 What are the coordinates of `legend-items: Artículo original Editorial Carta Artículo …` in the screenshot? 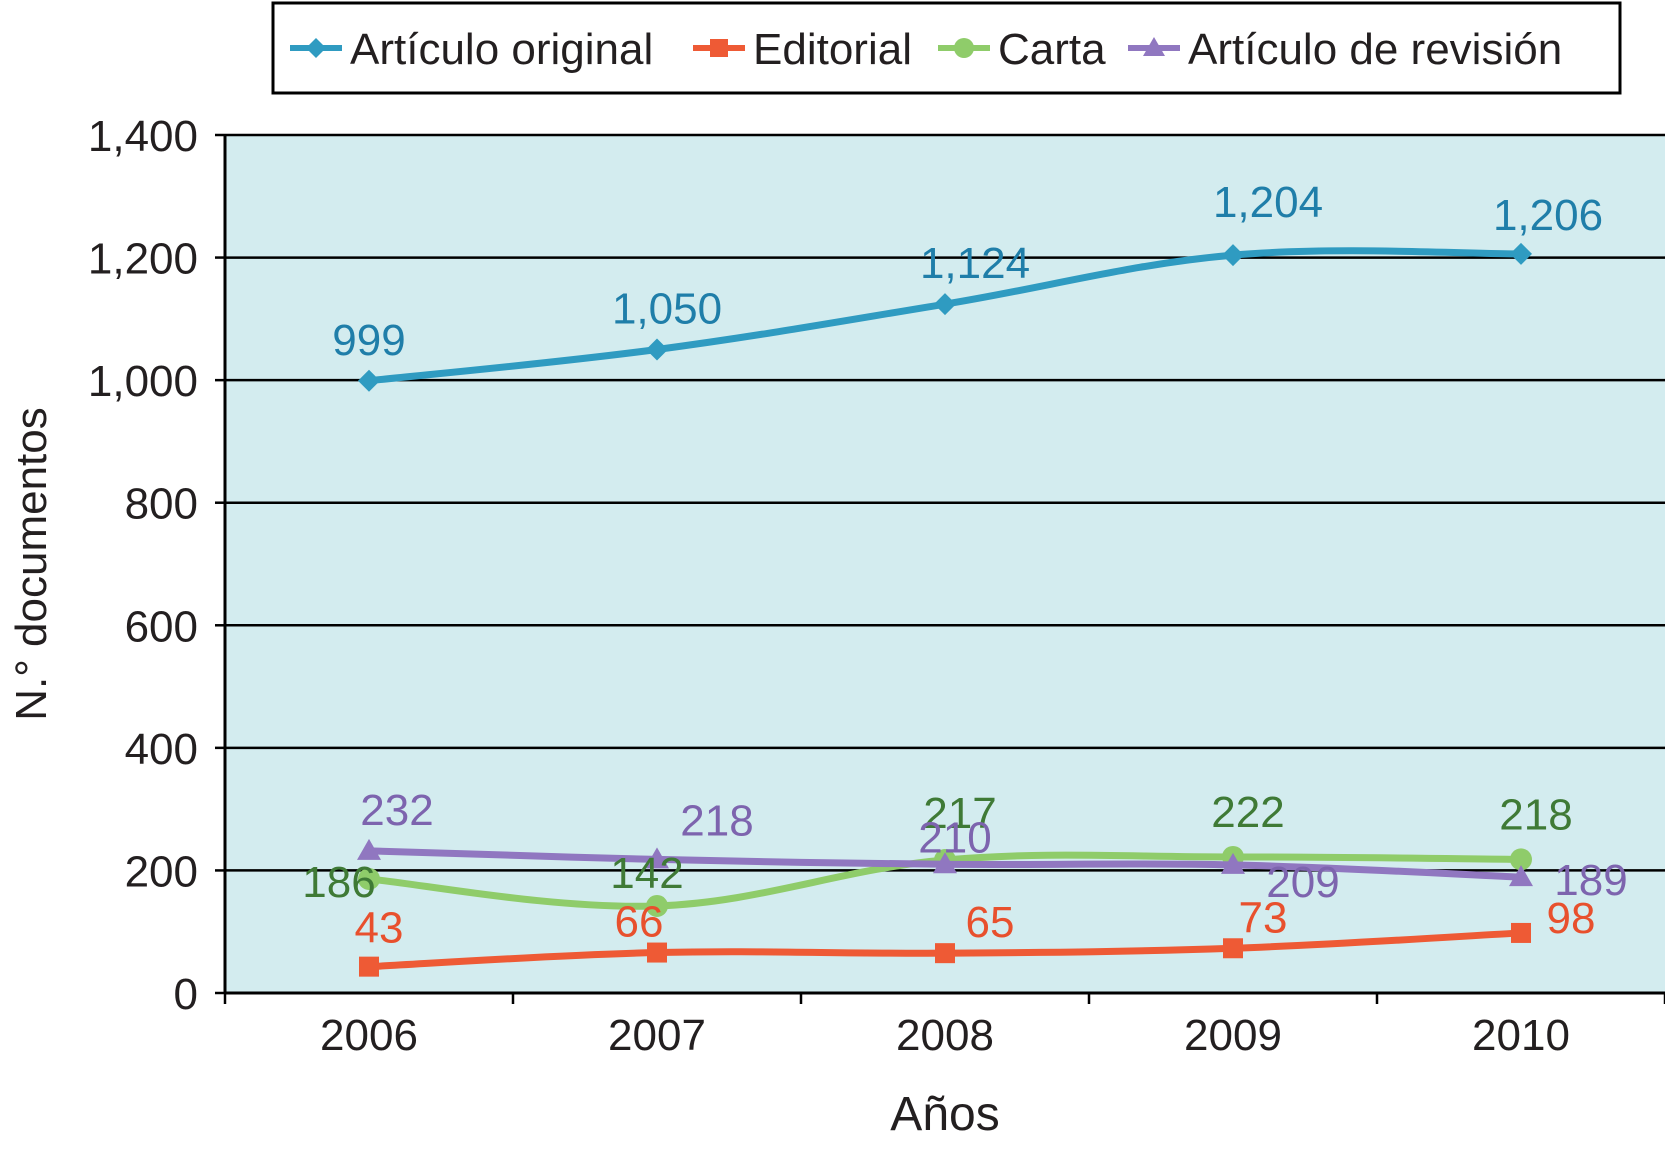 It's located at (926, 49).